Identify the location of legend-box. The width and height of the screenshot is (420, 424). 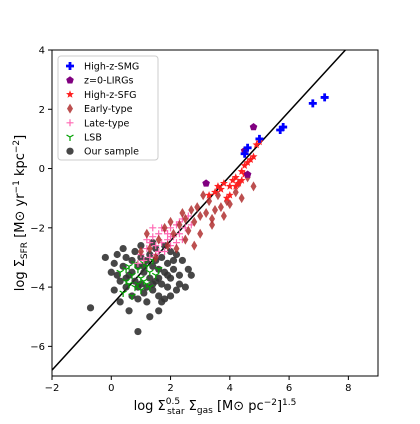
(108, 108).